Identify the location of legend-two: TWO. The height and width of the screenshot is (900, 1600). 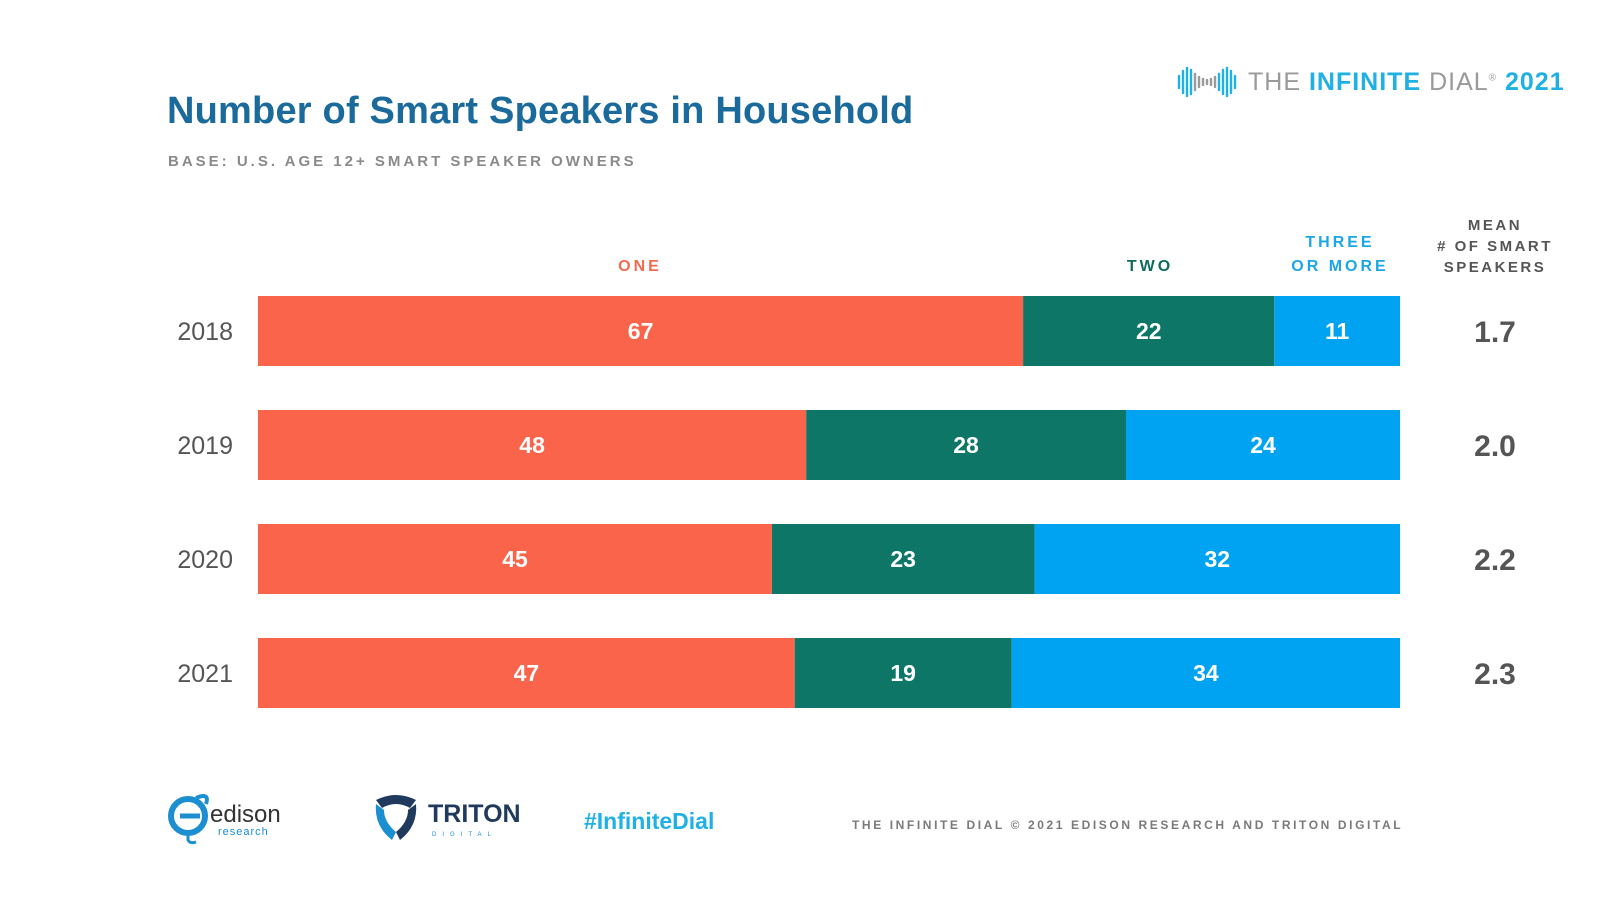
(1150, 267).